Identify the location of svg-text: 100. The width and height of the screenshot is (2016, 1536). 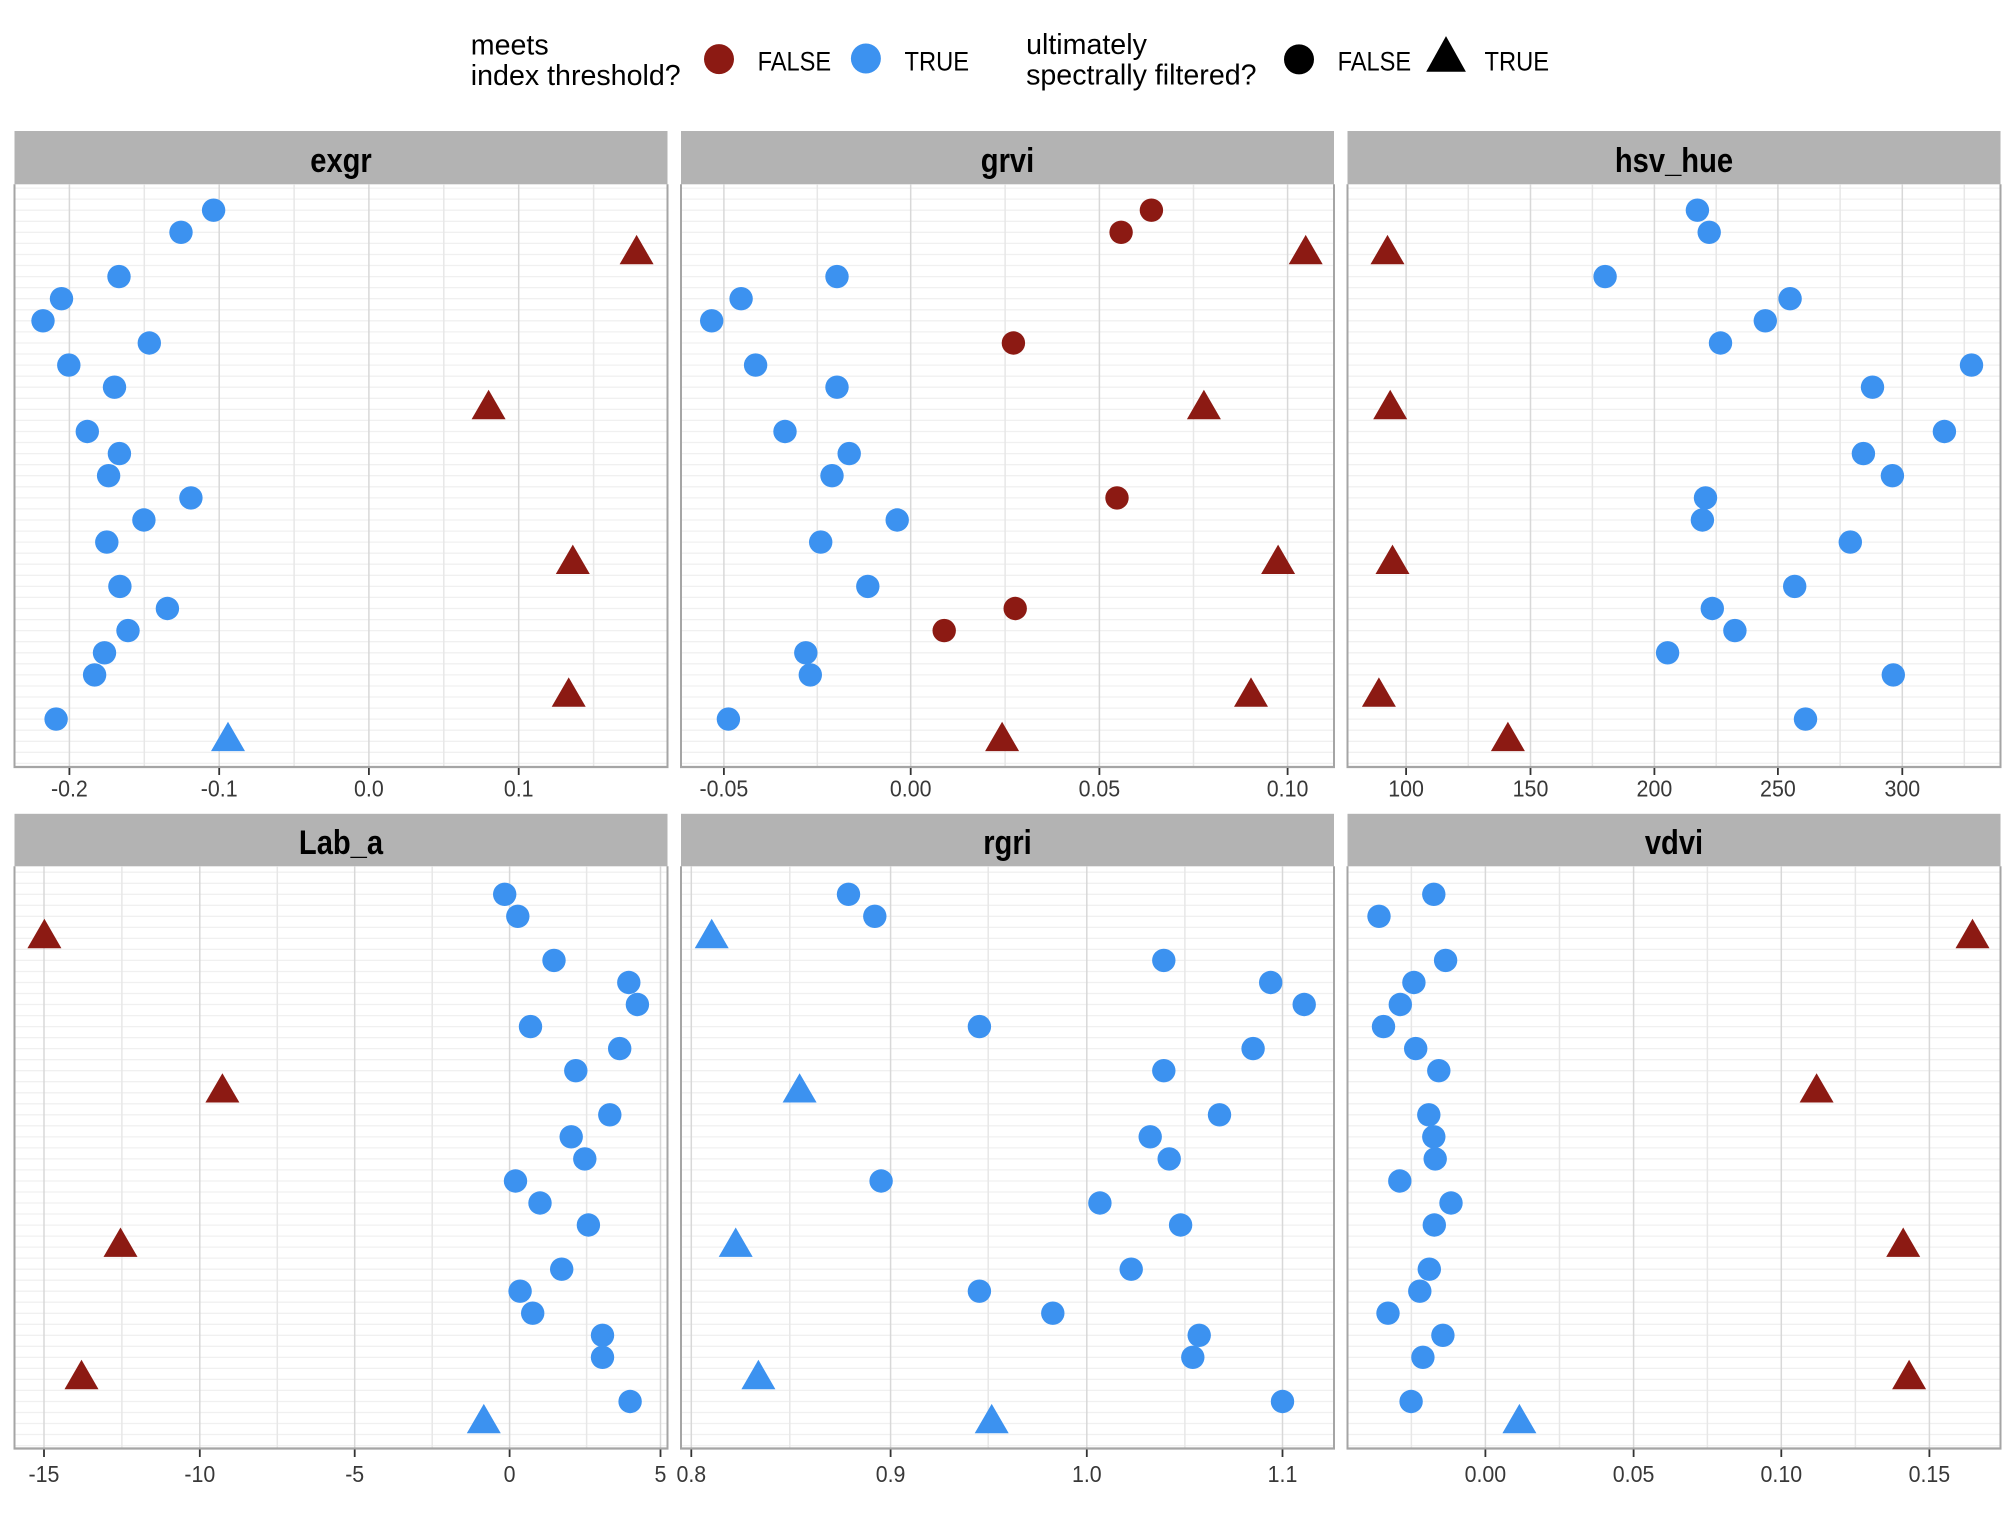
(1406, 789).